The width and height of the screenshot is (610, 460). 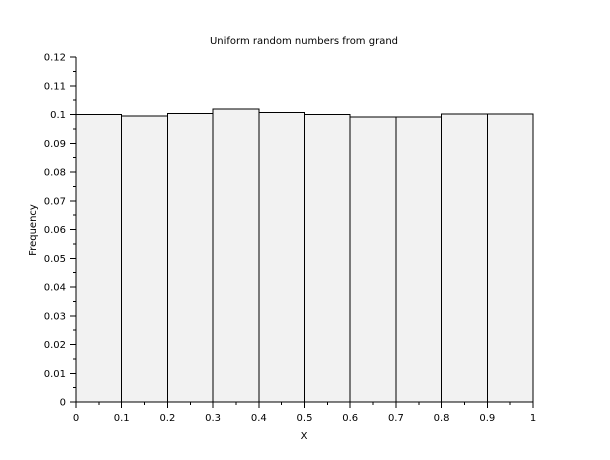 I want to click on x-tick-label: 0.7, so click(x=396, y=418).